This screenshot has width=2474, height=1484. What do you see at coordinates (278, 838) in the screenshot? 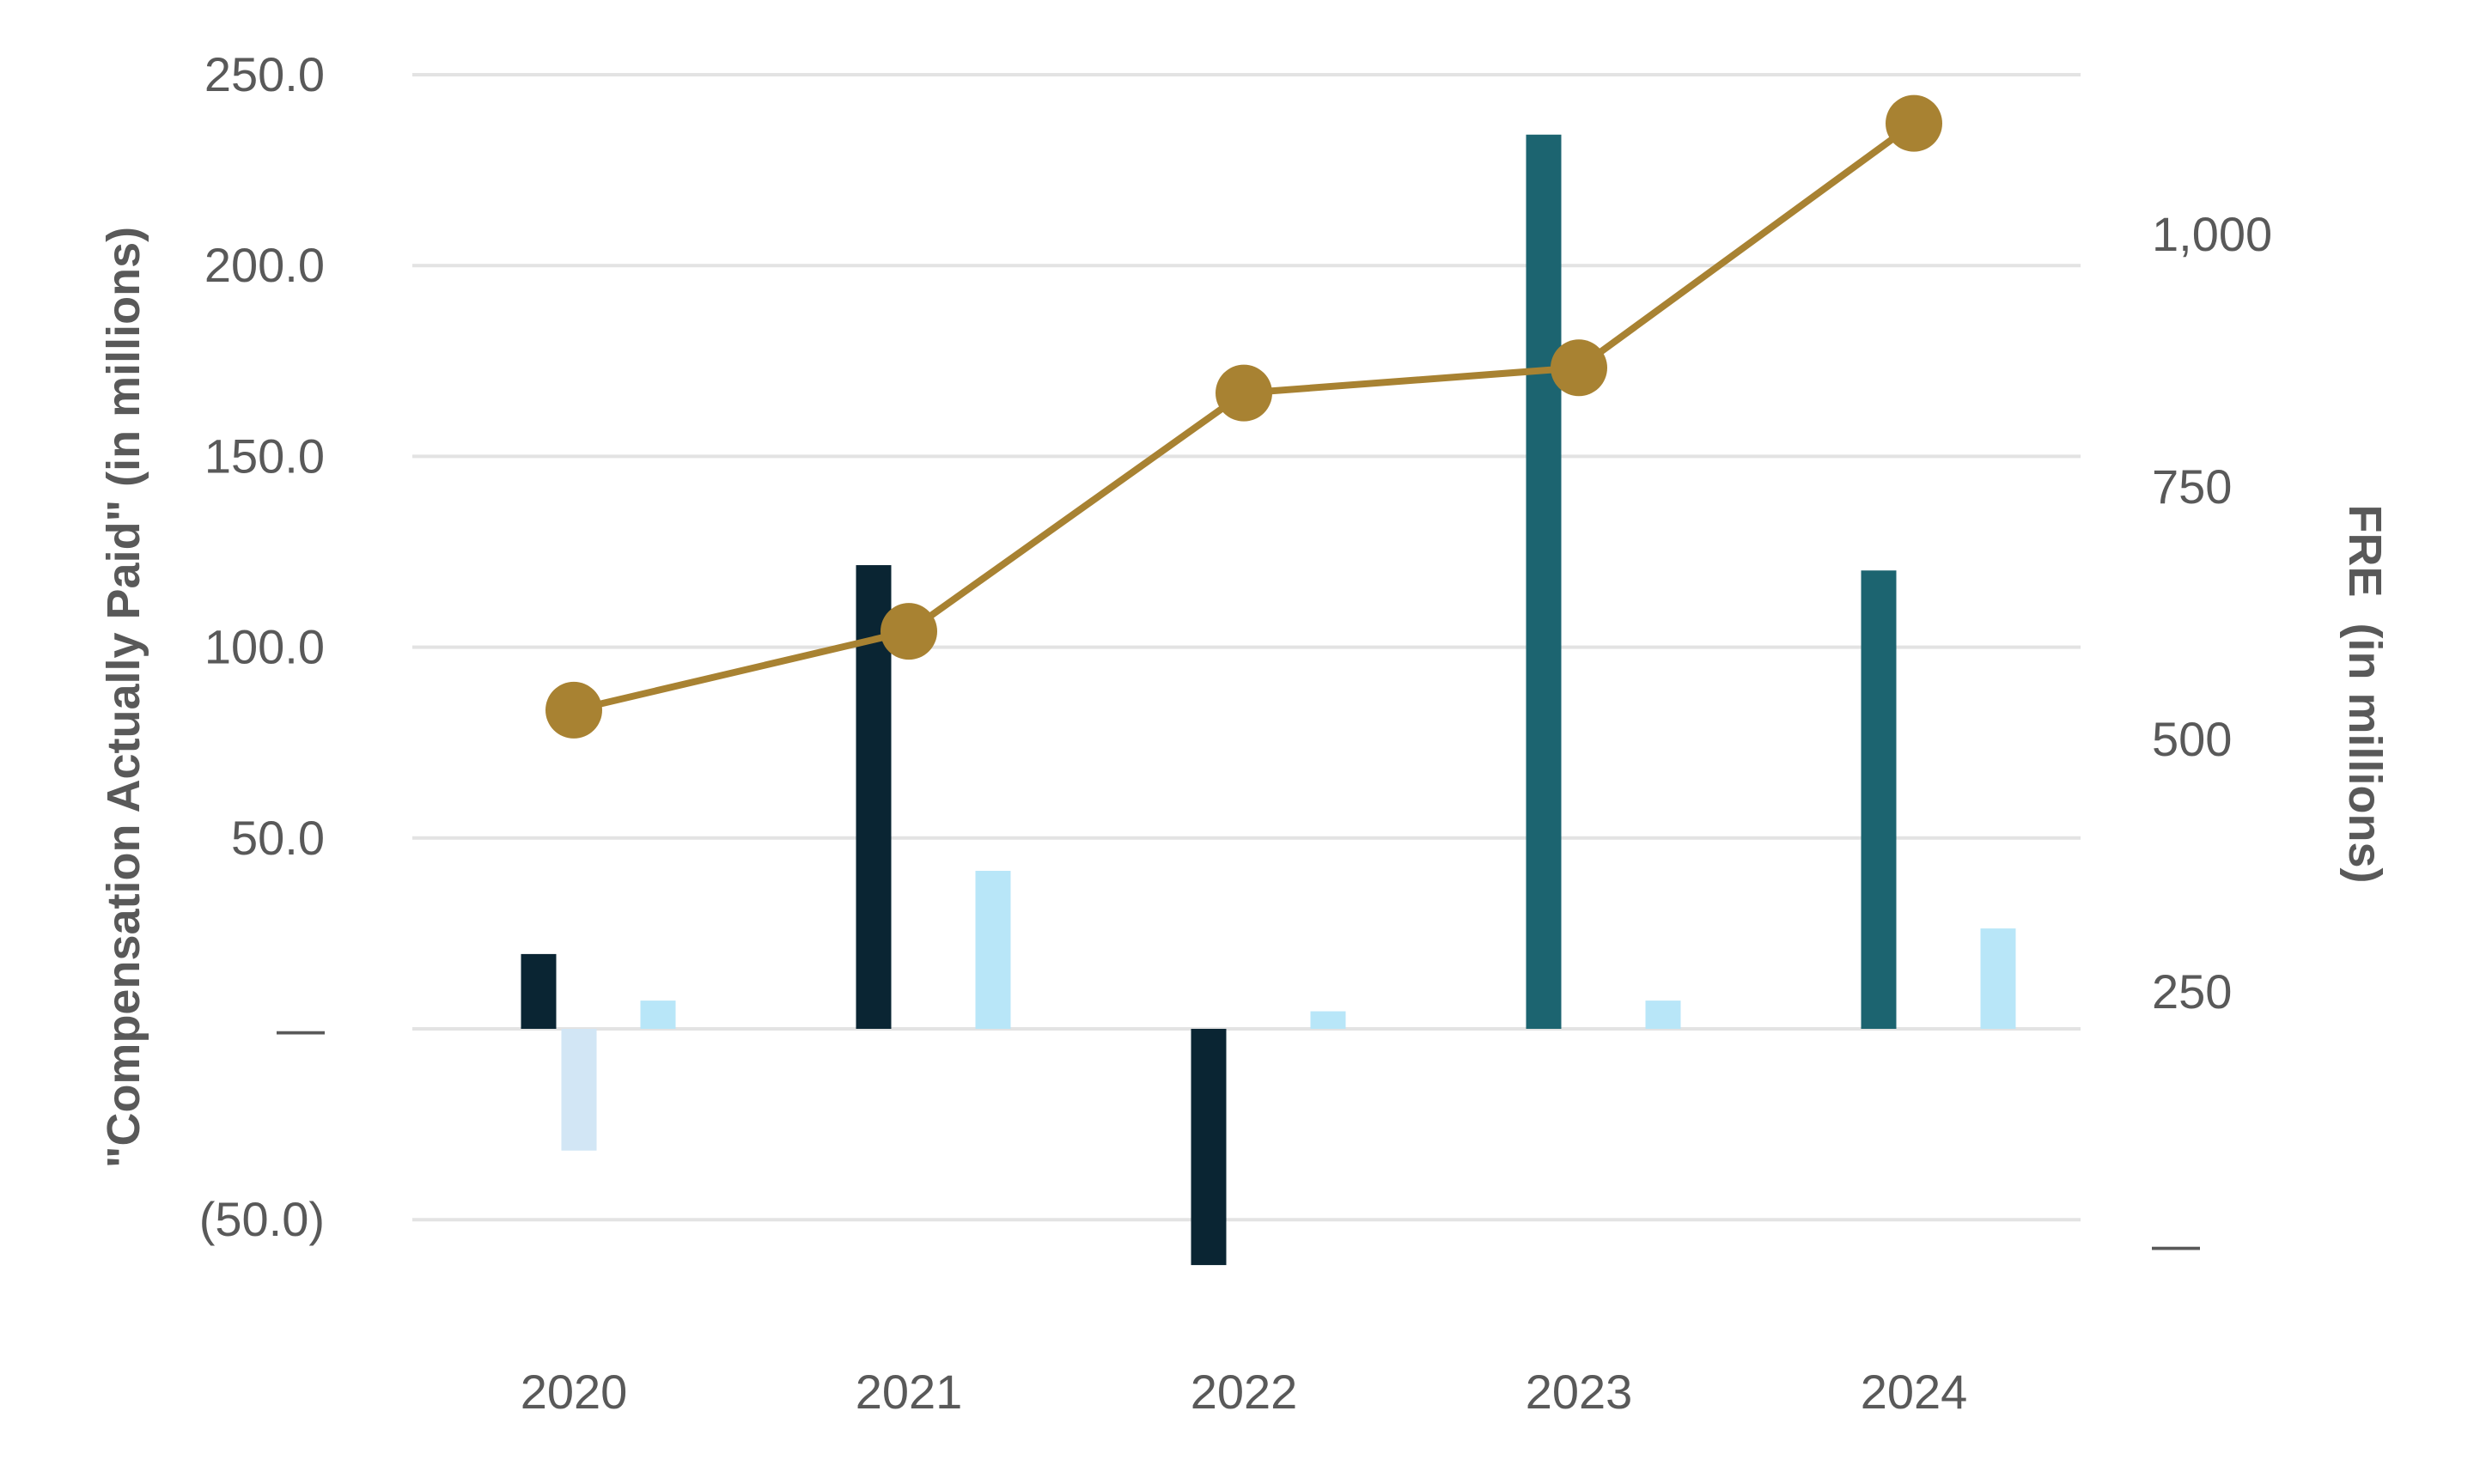
I see `left-tick-label: 50.0` at bounding box center [278, 838].